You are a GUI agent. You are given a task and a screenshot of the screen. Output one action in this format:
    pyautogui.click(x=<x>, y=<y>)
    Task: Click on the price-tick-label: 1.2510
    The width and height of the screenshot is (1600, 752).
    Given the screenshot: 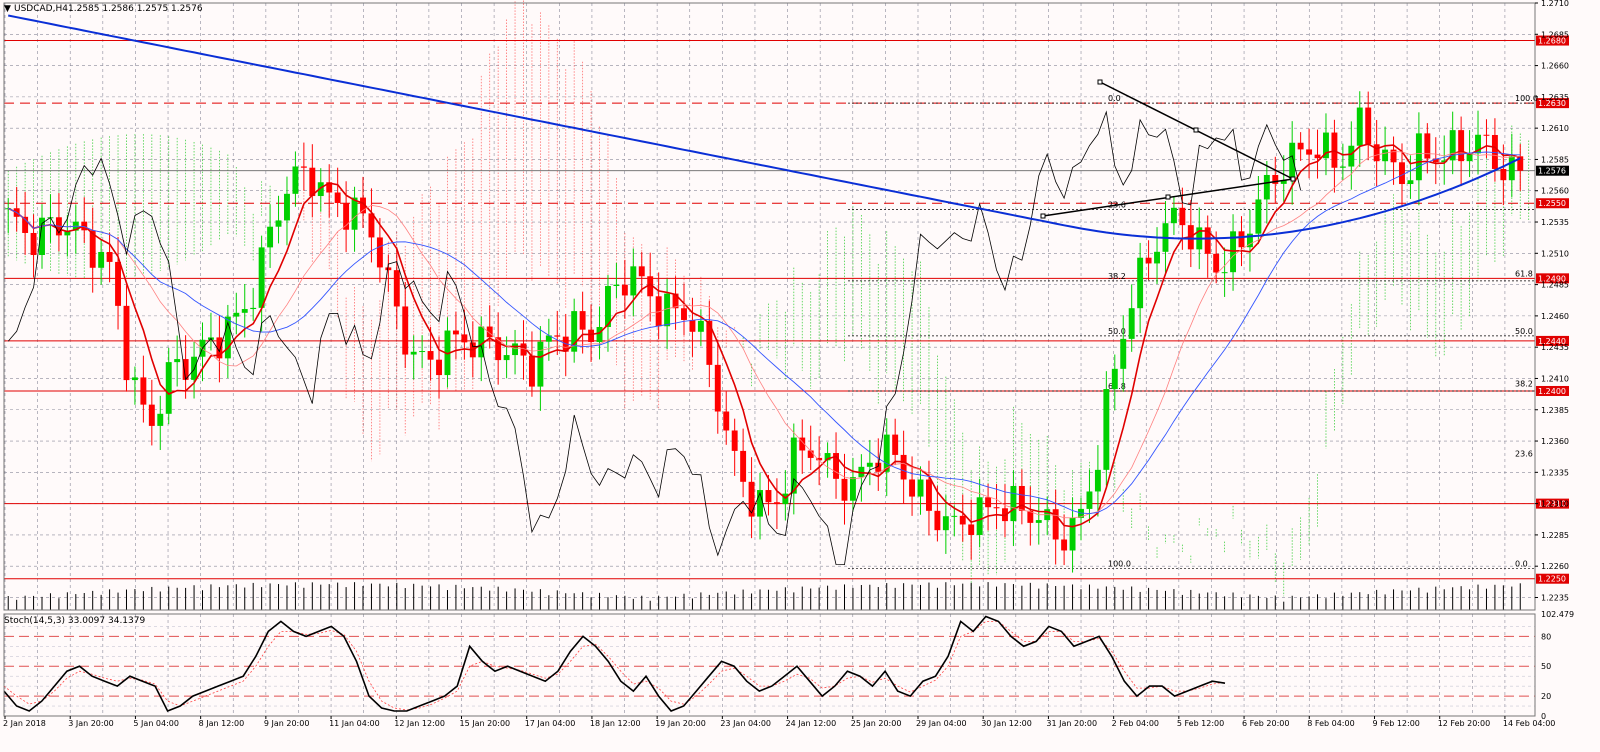 What is the action you would take?
    pyautogui.click(x=1555, y=253)
    